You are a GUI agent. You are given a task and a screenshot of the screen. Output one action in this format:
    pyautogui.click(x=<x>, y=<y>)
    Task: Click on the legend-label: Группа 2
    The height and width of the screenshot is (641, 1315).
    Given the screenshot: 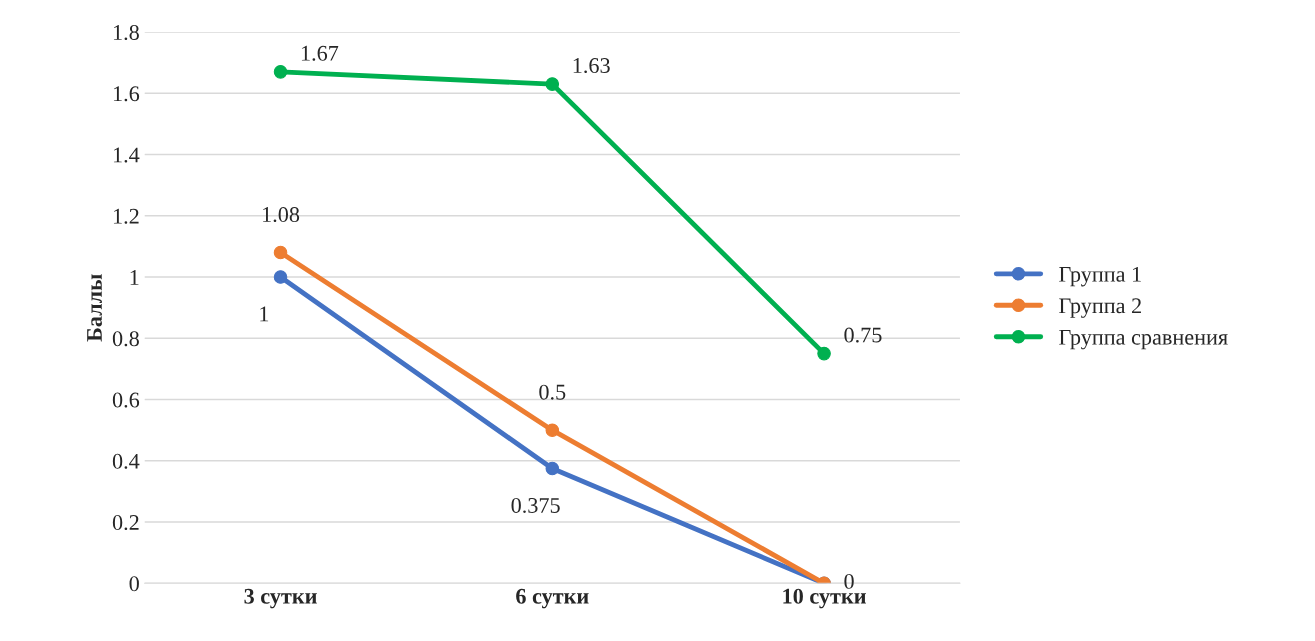 What is the action you would take?
    pyautogui.click(x=1100, y=308)
    